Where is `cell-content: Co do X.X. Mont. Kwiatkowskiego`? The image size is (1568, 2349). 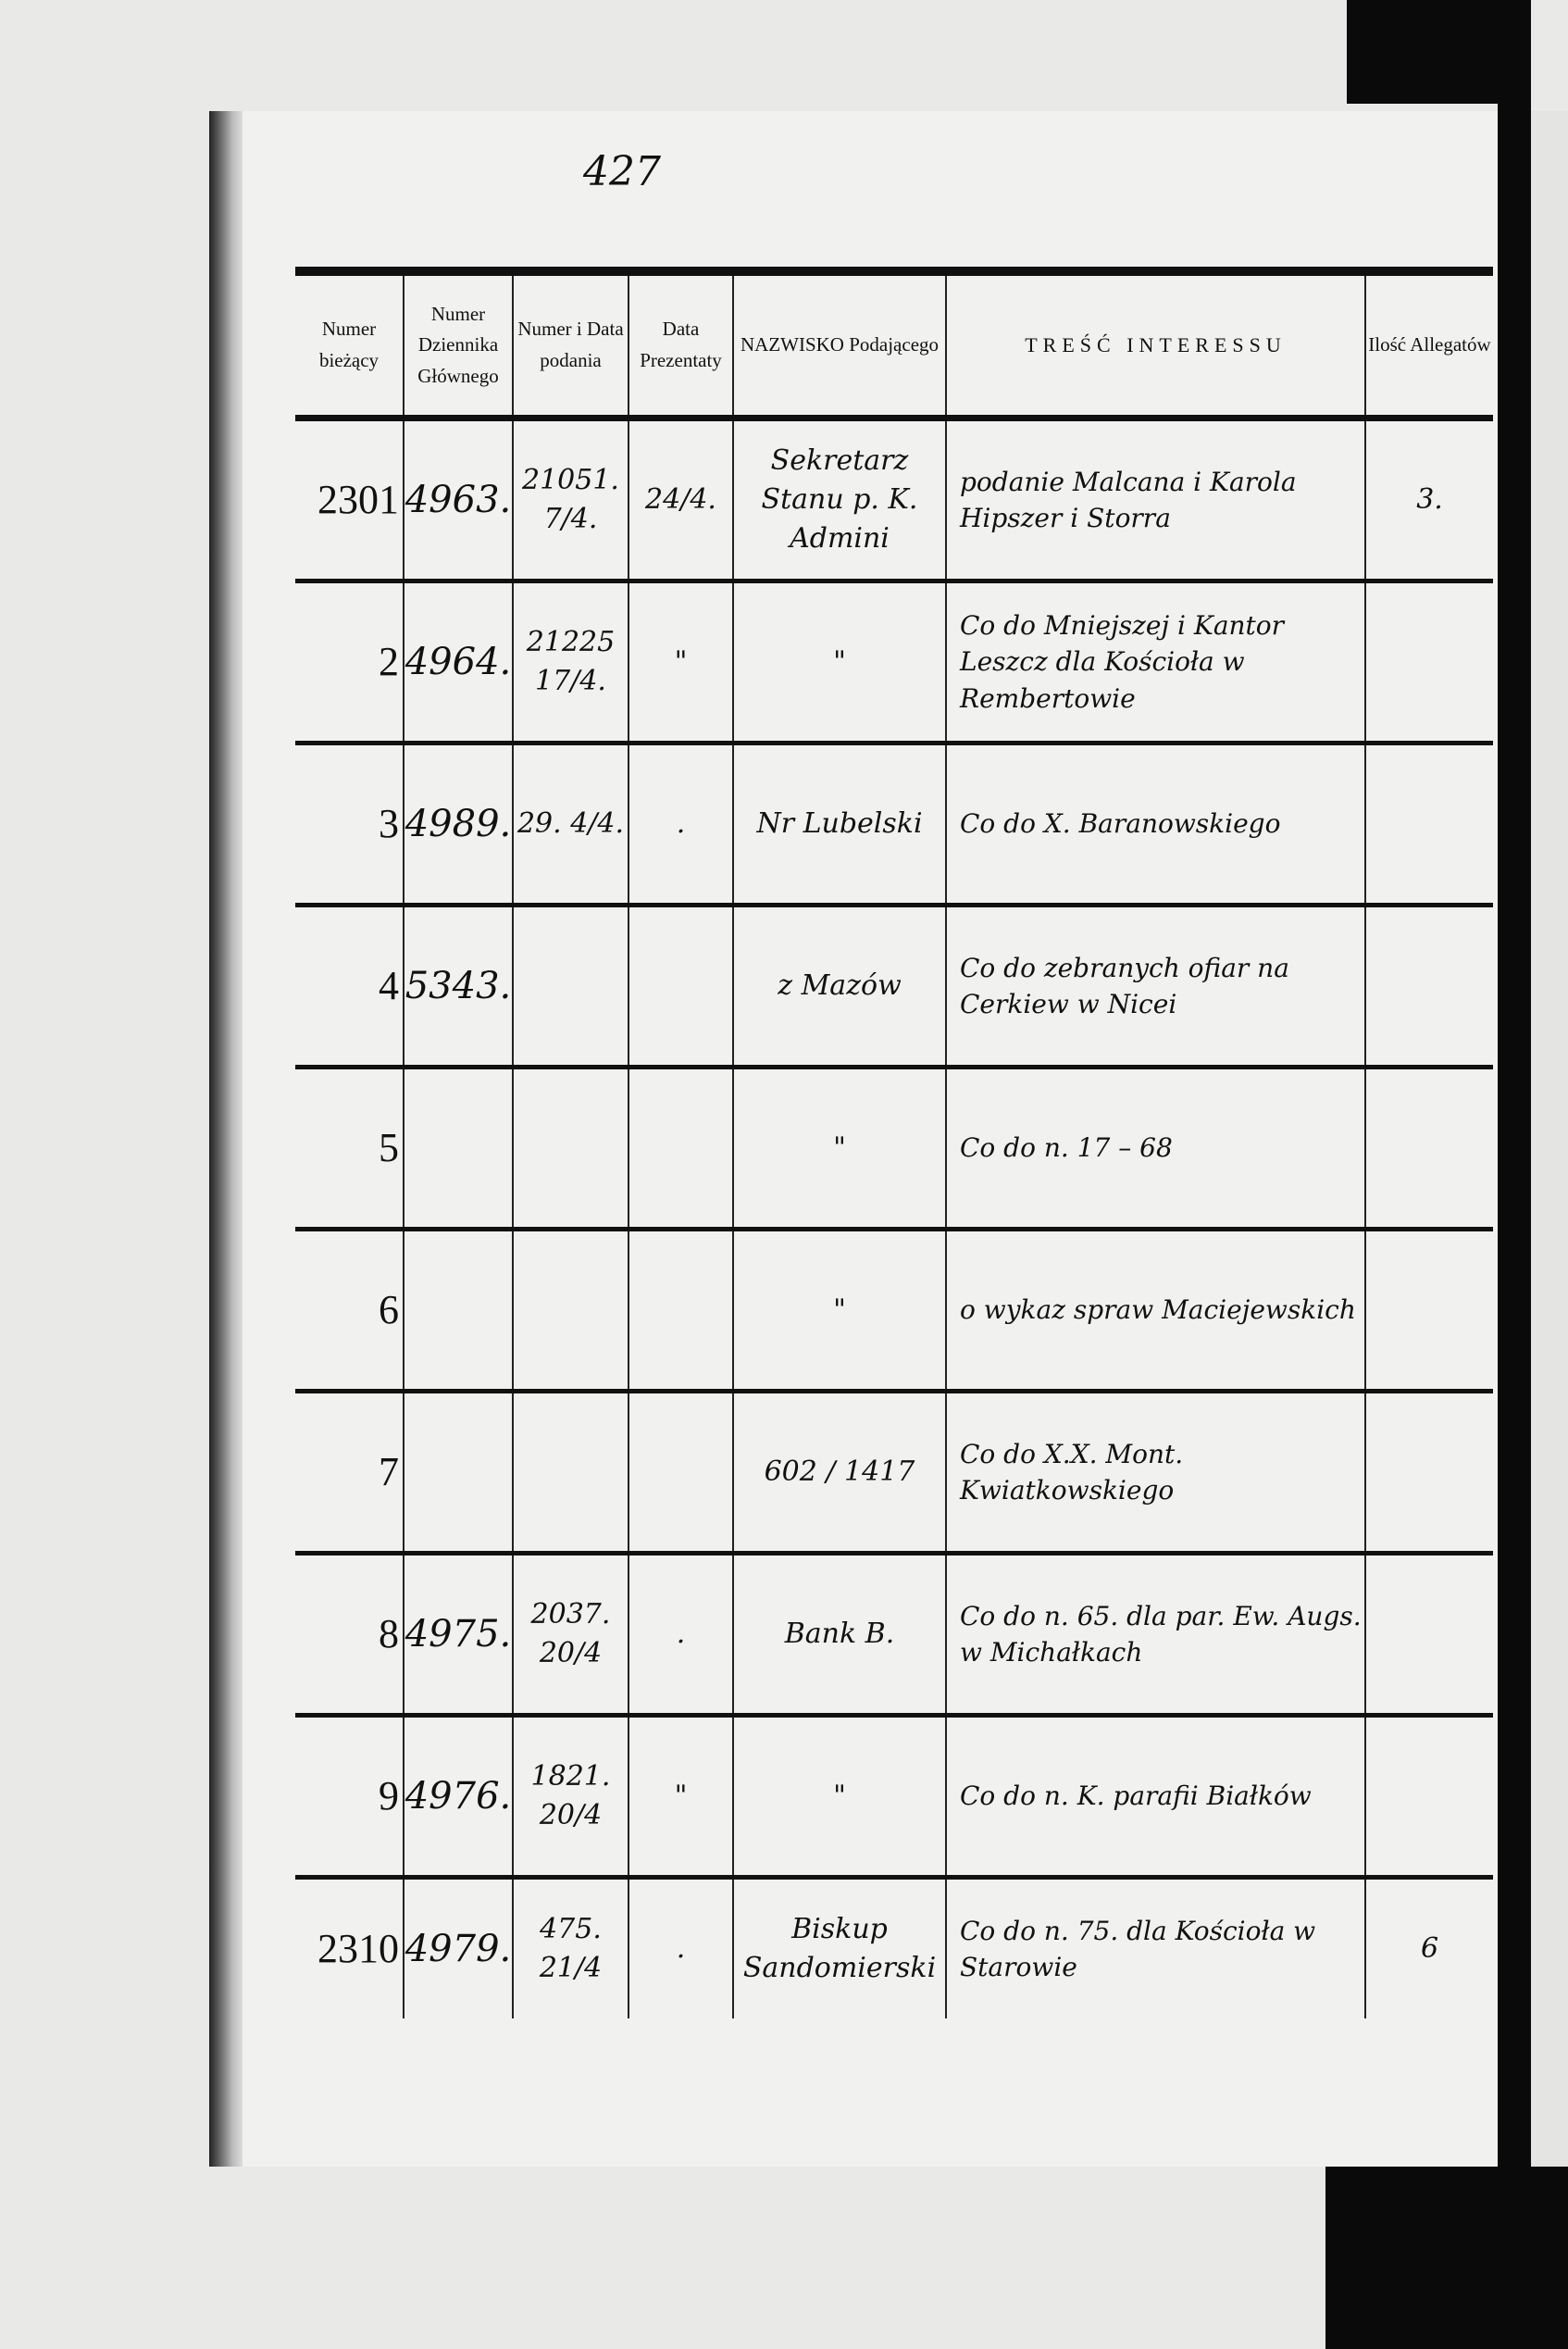
cell-content: Co do X.X. Mont. Kwiatkowskiego is located at coordinates (1156, 1472).